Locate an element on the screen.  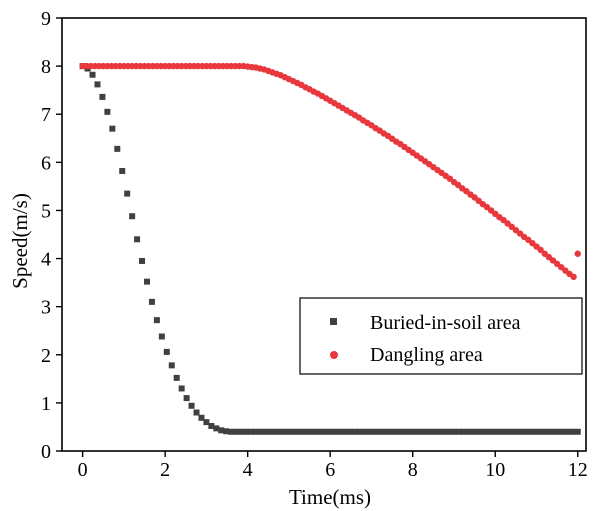
x-tick-label: 2 is located at coordinates (165, 470).